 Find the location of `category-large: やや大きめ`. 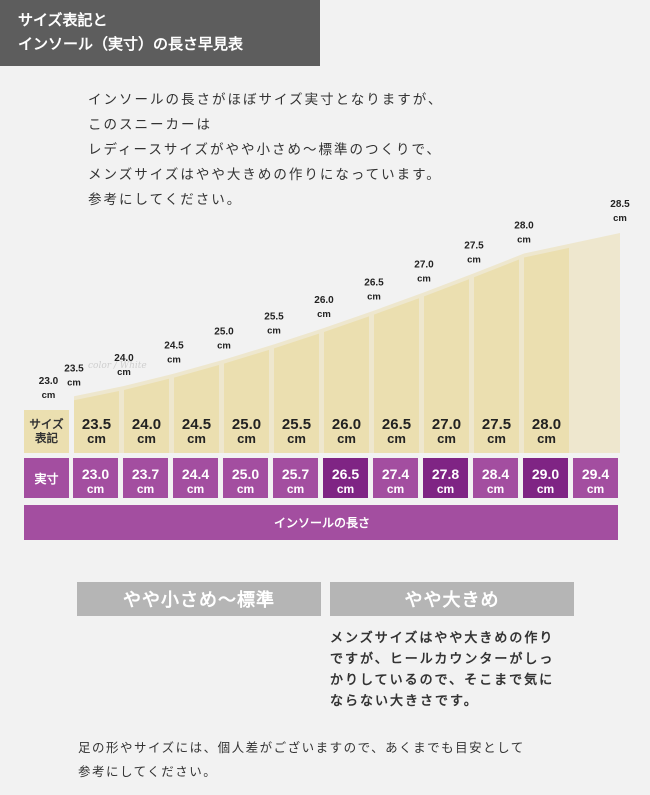

category-large: やや大きめ is located at coordinates (452, 599).